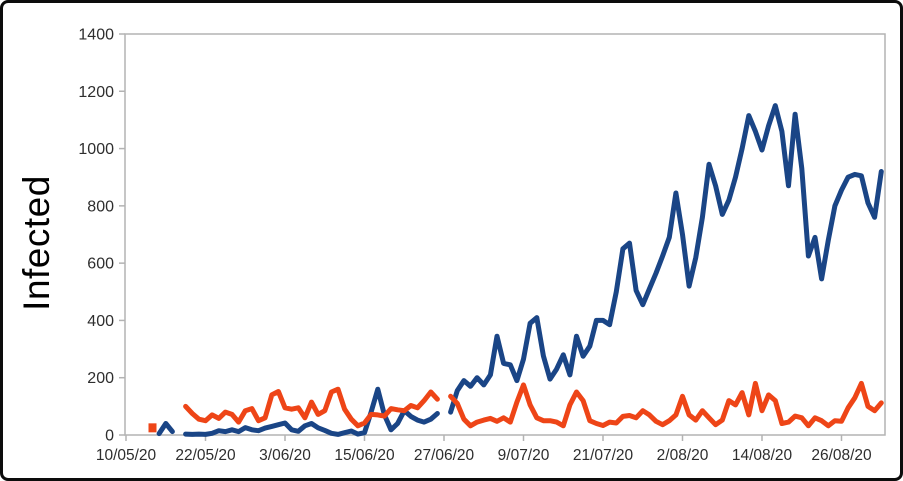  Describe the element at coordinates (100, 321) in the screenshot. I see `y-tick-label: 400` at that location.